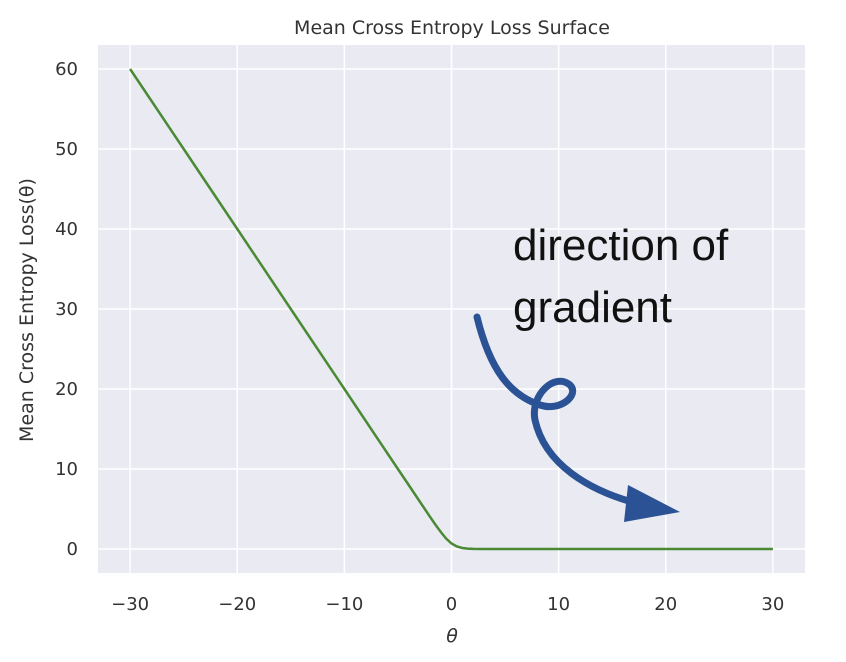 This screenshot has width=846, height=662. What do you see at coordinates (621, 245) in the screenshot?
I see `annotation-line-1: direction of` at bounding box center [621, 245].